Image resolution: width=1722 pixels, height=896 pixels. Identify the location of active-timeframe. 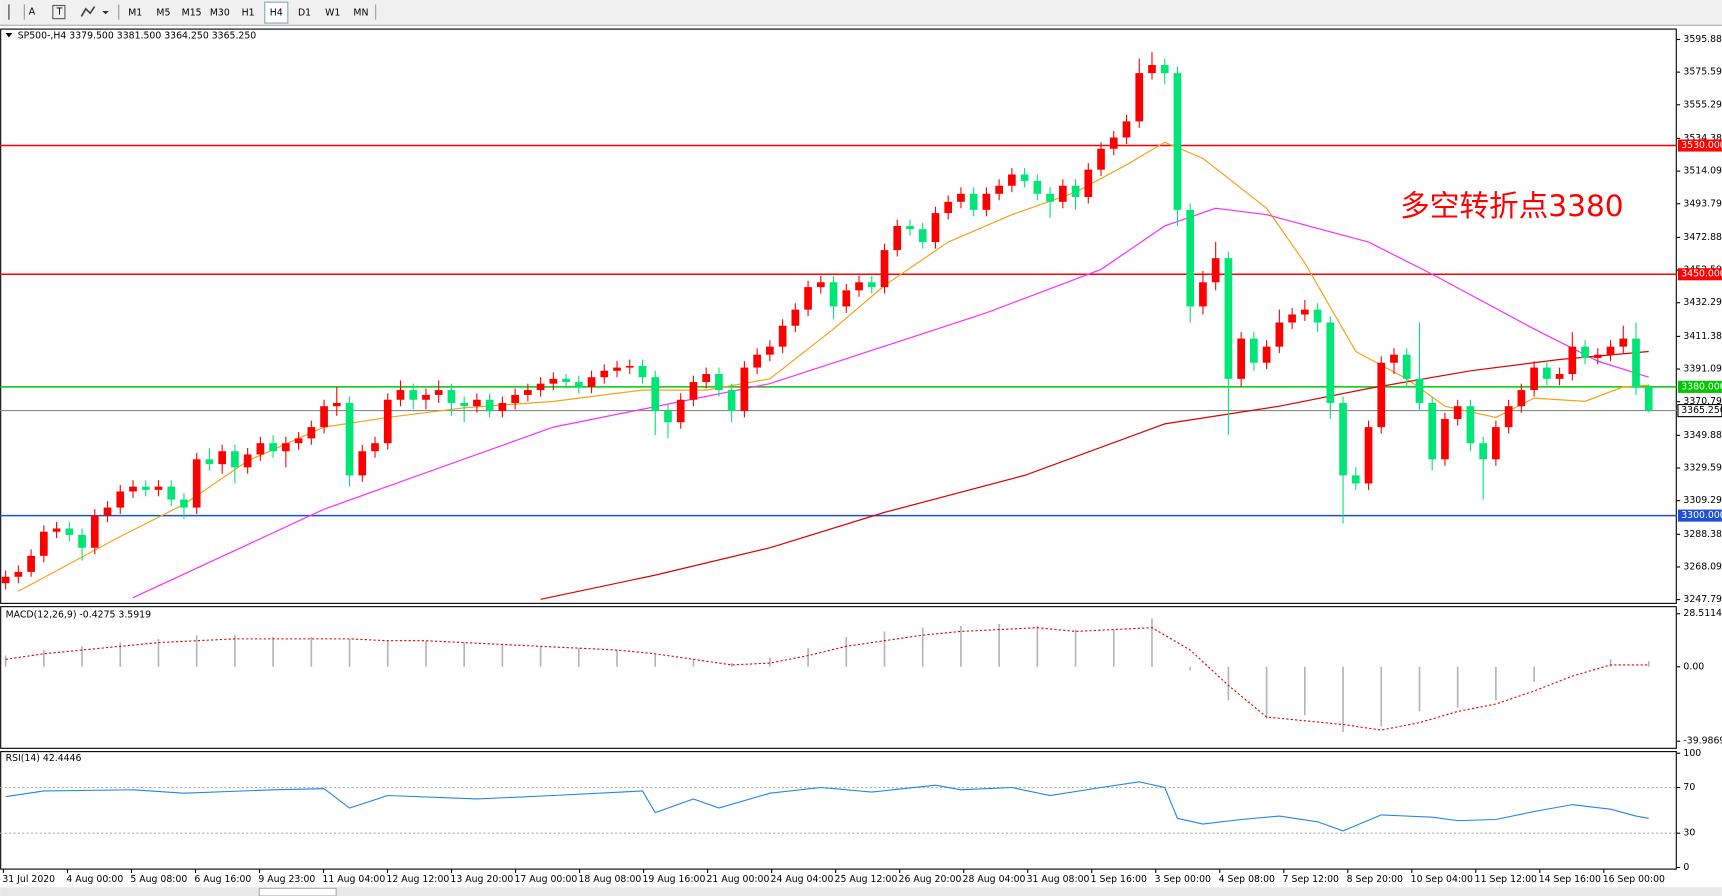
(276, 12).